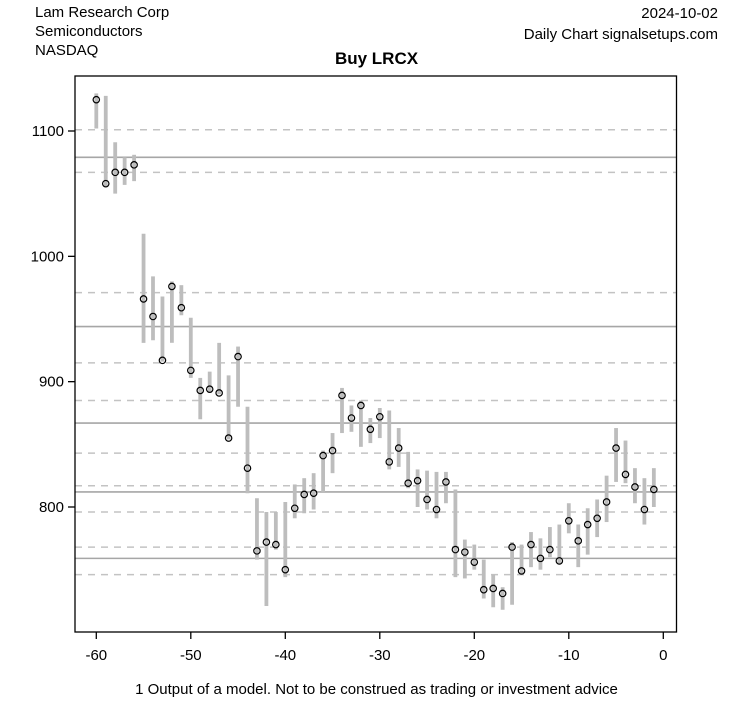 The height and width of the screenshot is (708, 753). What do you see at coordinates (621, 24) in the screenshot?
I see `header-right-block: 2024-10-02 Daily Chart signalsetups.com` at bounding box center [621, 24].